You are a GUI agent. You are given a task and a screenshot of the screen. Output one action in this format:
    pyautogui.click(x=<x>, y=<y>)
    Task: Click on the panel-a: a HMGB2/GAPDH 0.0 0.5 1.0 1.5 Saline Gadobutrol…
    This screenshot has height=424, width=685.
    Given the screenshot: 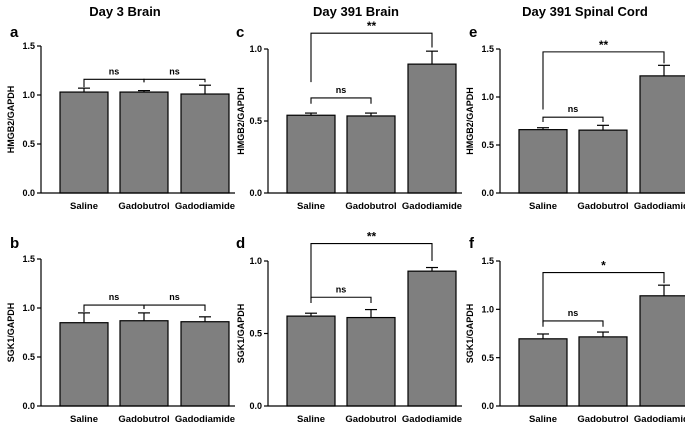 What is the action you would take?
    pyautogui.click(x=120, y=118)
    